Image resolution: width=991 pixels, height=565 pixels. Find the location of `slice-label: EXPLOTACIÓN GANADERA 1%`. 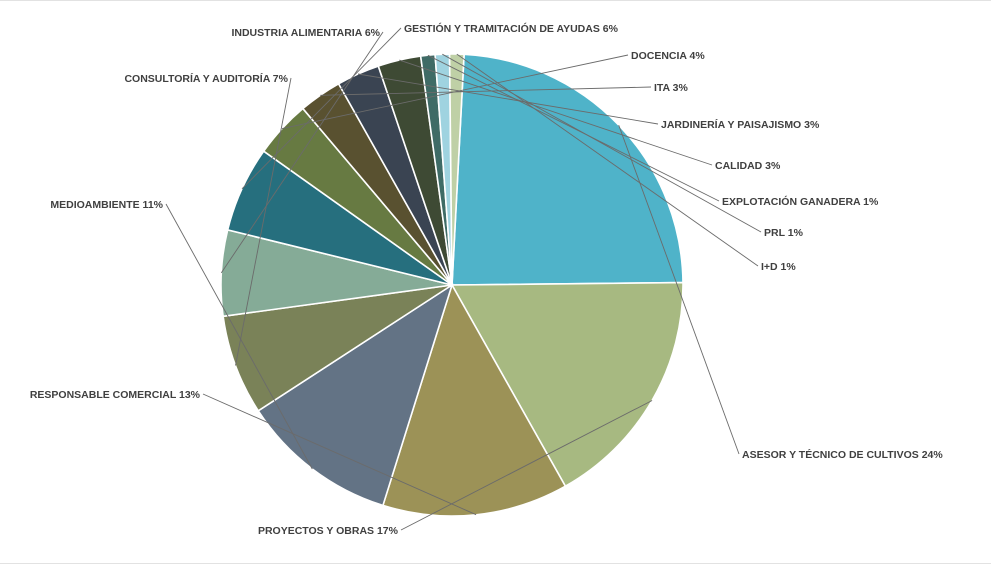

slice-label: EXPLOTACIÓN GANADERA 1% is located at coordinates (800, 201).